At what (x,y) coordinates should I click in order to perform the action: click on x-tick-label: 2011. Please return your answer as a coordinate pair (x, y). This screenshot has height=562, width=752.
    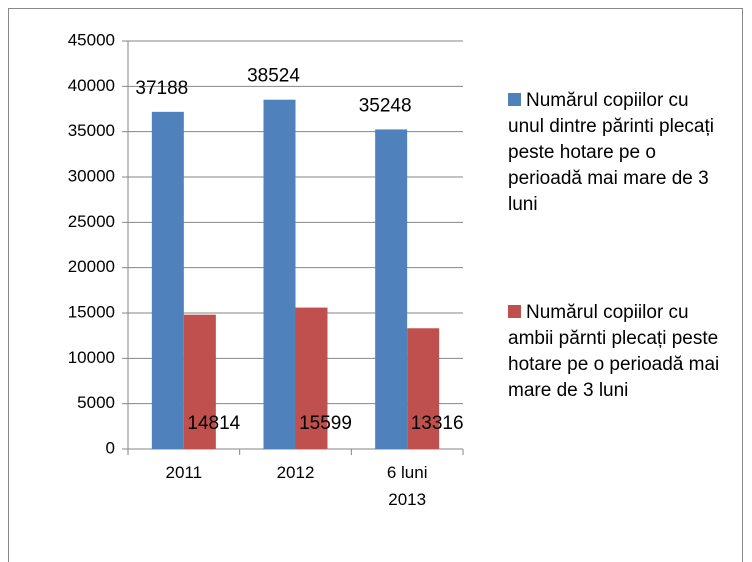
    Looking at the image, I should click on (184, 472).